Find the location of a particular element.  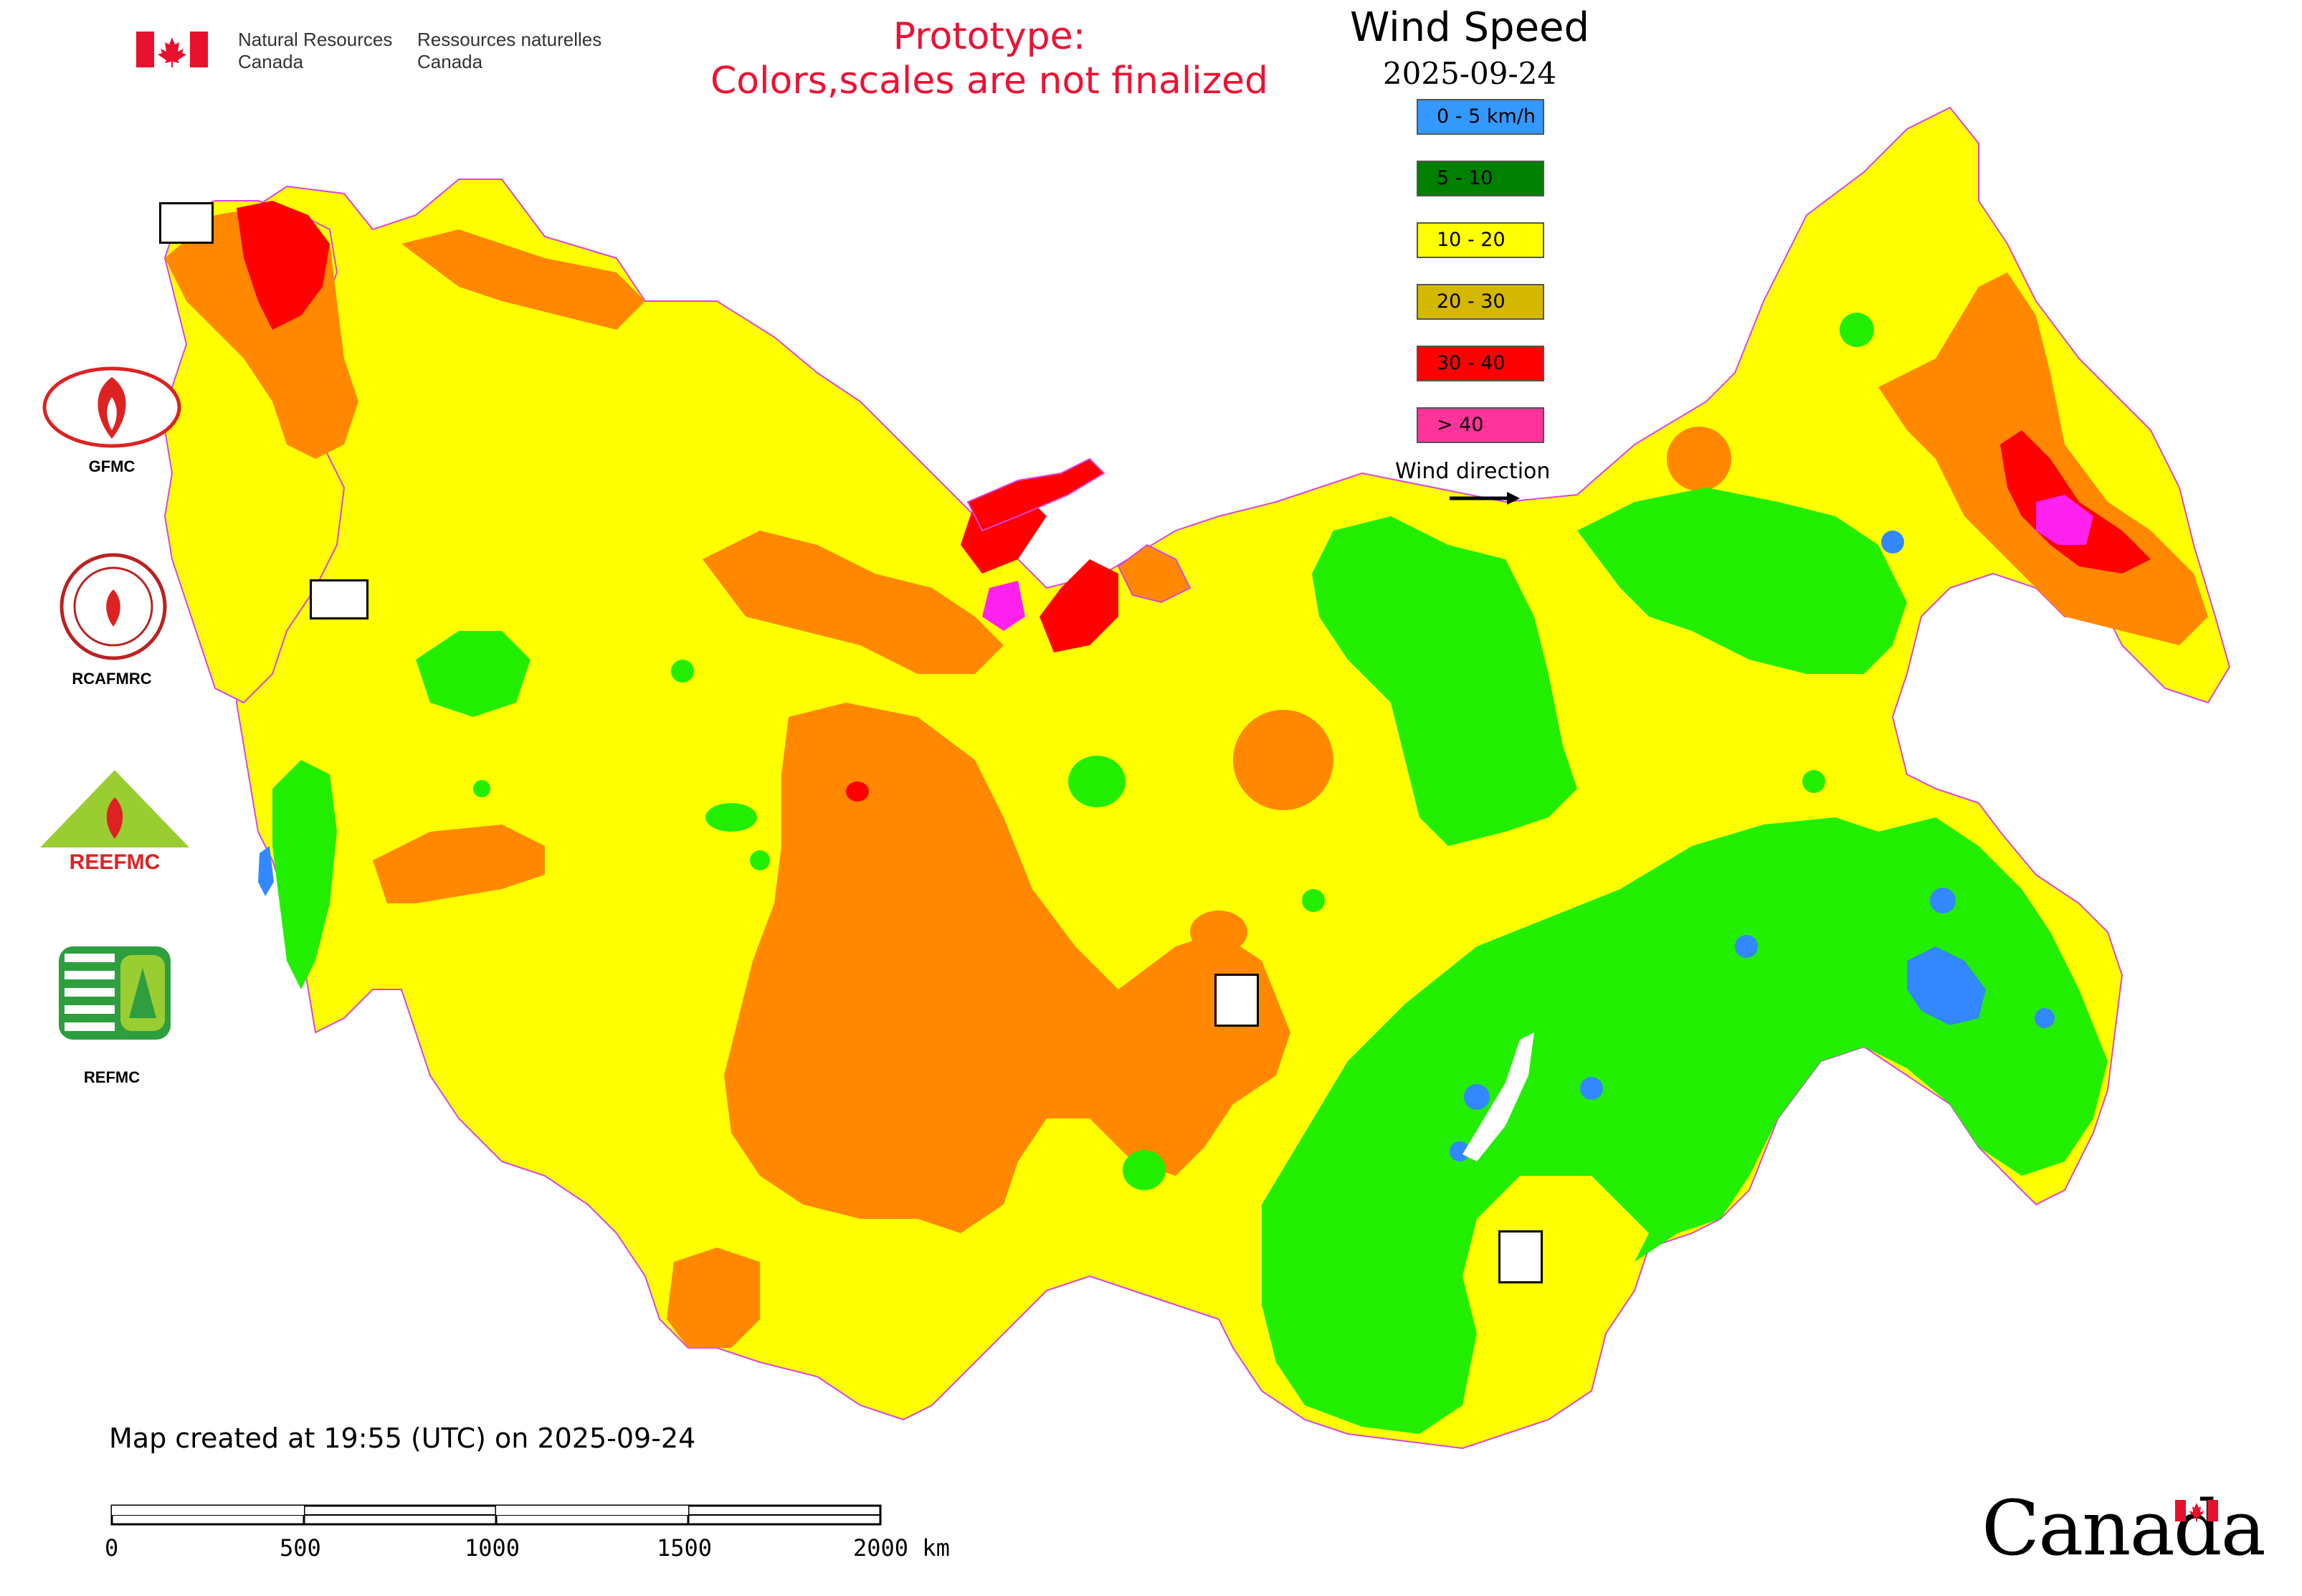

novaya-zemlya is located at coordinates (1035, 494).